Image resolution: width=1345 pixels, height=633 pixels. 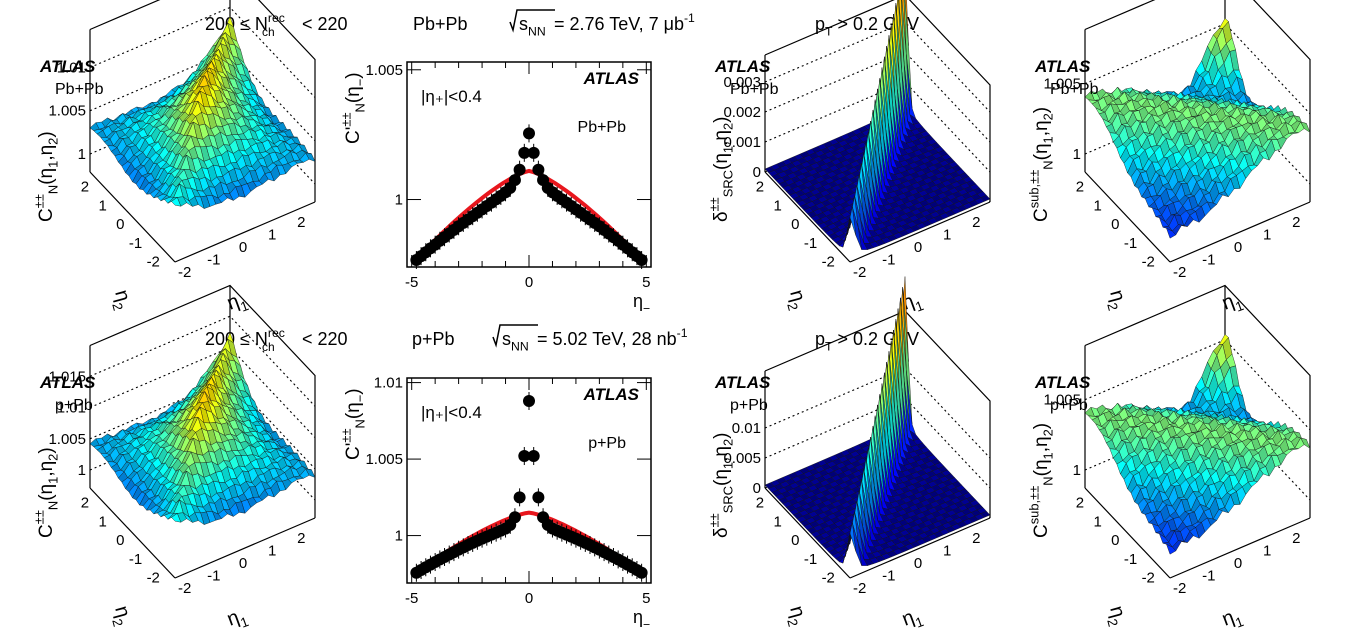 What do you see at coordinates (71, 67) in the screenshot?
I see `z-tick-label: 1.01` at bounding box center [71, 67].